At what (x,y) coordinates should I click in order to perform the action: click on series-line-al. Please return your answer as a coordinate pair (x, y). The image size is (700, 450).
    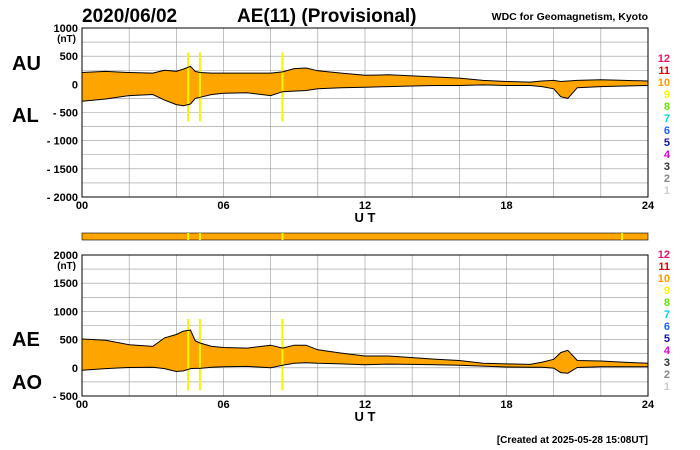
    Looking at the image, I should click on (365, 95).